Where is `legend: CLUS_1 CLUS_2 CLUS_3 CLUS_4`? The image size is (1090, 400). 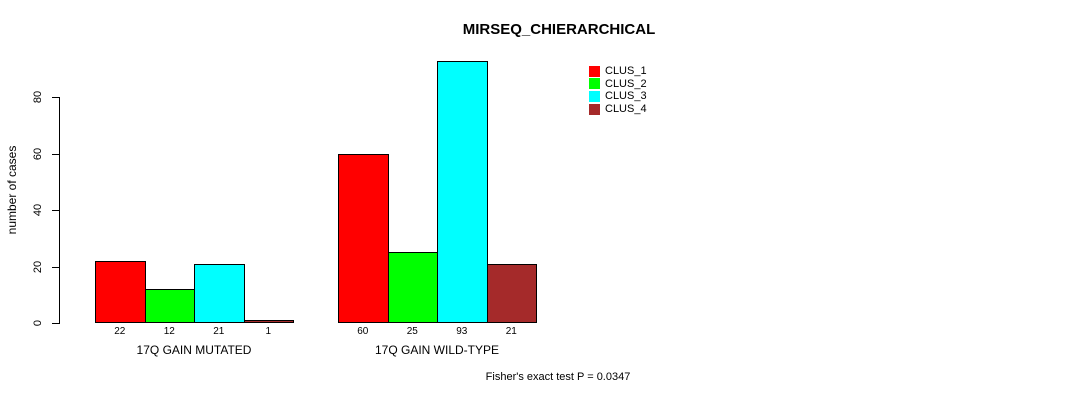 legend: CLUS_1 CLUS_2 CLUS_3 CLUS_4 is located at coordinates (618, 90).